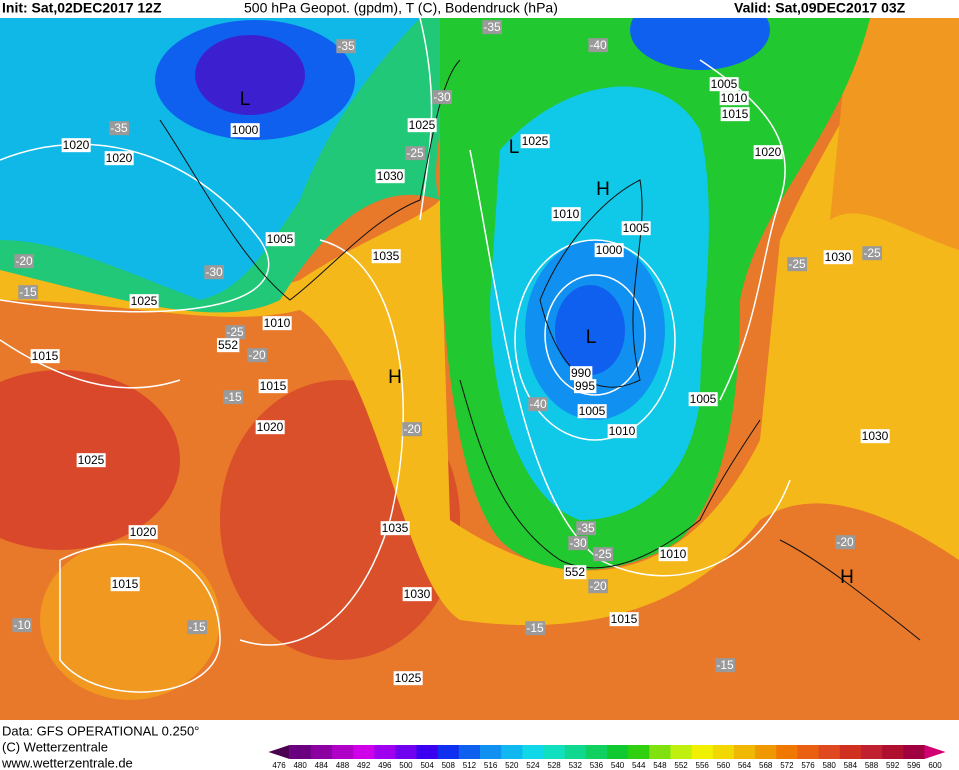 Image resolution: width=959 pixels, height=770 pixels. Describe the element at coordinates (681, 765) in the screenshot. I see `legend-tick-label: 552` at that location.